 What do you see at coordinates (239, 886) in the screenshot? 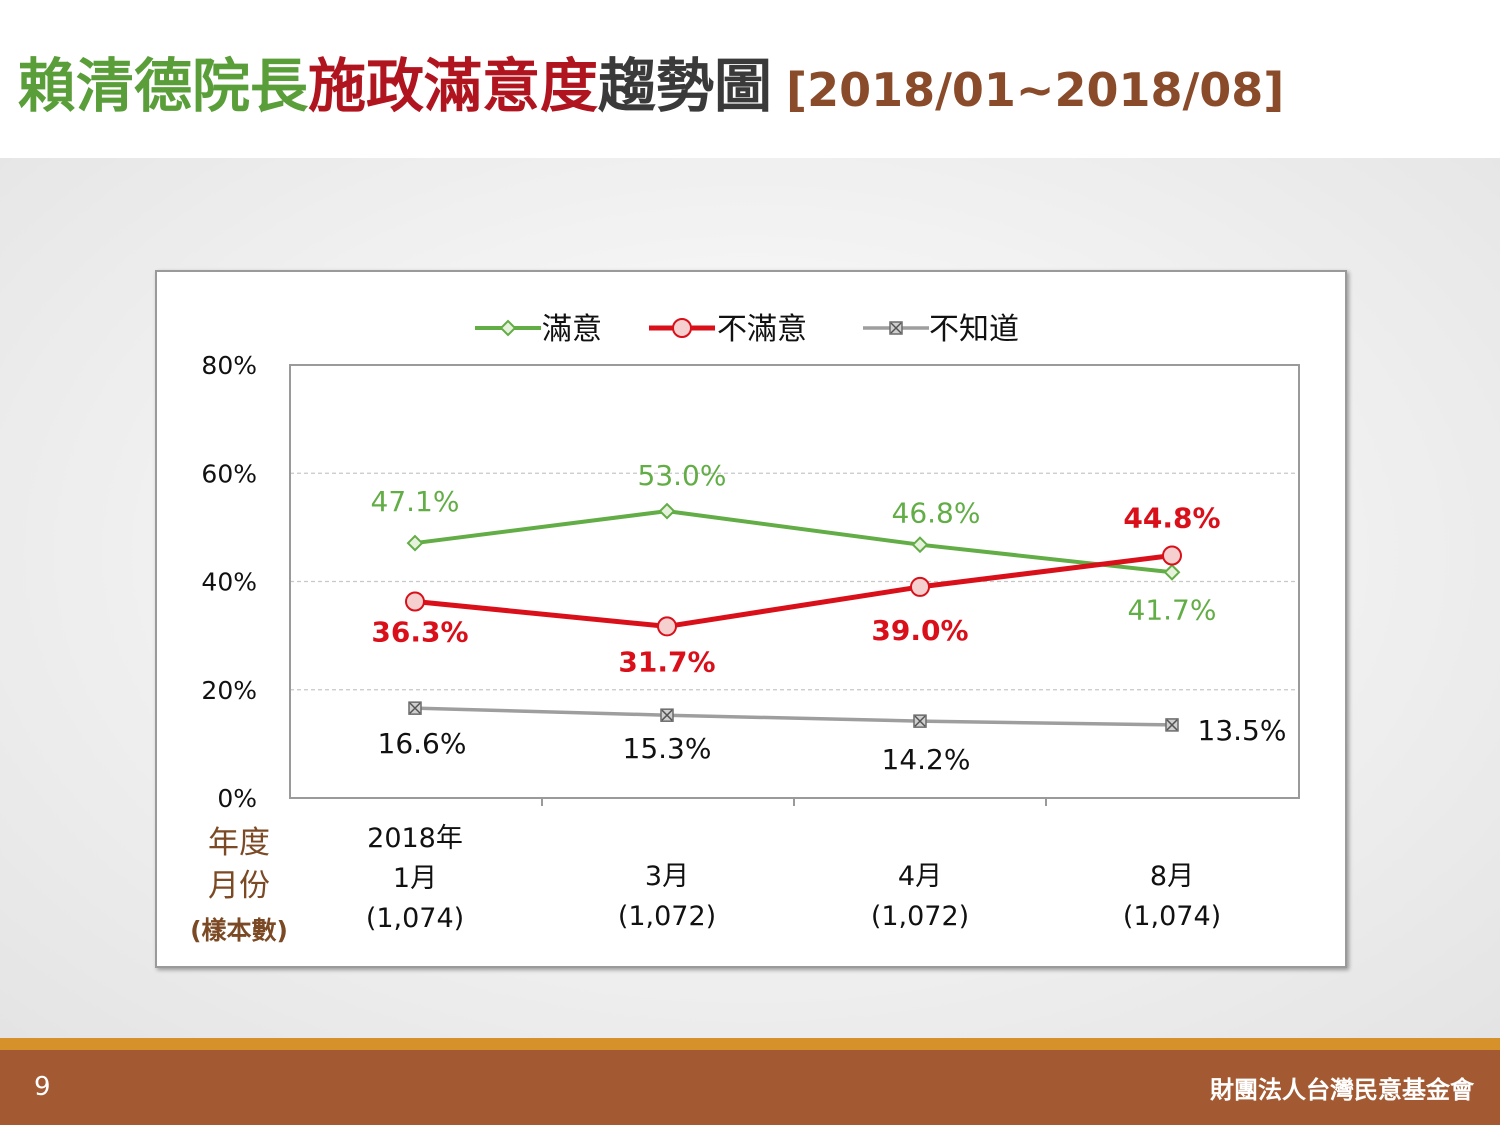
I see `x-axis-caption: 月份` at bounding box center [239, 886].